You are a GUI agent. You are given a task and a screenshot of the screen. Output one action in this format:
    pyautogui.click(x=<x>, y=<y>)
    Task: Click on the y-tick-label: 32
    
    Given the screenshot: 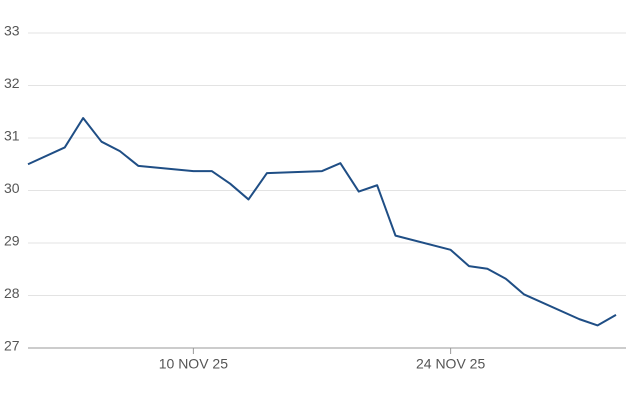 What is the action you would take?
    pyautogui.click(x=12, y=83)
    